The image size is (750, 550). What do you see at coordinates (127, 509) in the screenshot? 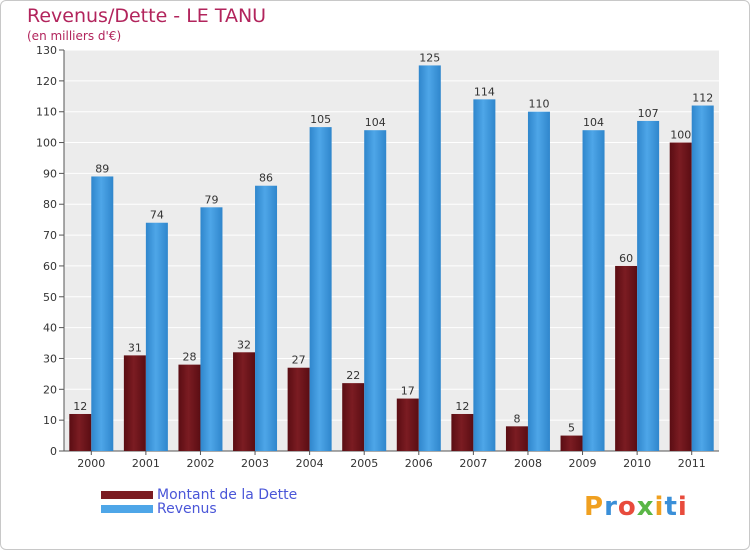
I see `legend-swatch-revenue` at bounding box center [127, 509].